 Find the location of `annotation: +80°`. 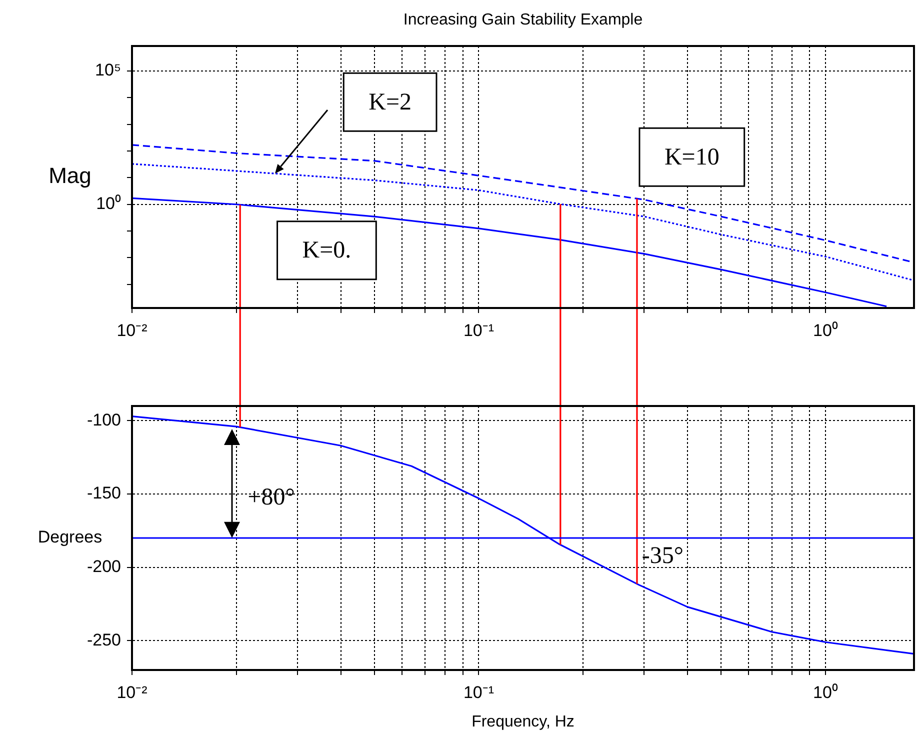

annotation: +80° is located at coordinates (271, 497).